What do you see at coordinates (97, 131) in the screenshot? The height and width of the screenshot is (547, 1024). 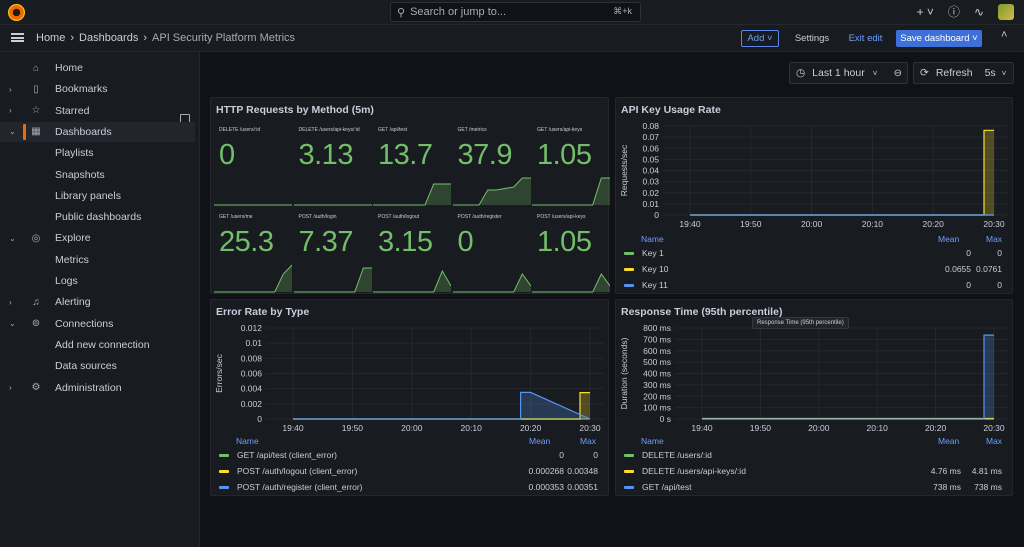 I see `sidebar-item-dashboards: ⌄ ▦ Dashboards` at bounding box center [97, 131].